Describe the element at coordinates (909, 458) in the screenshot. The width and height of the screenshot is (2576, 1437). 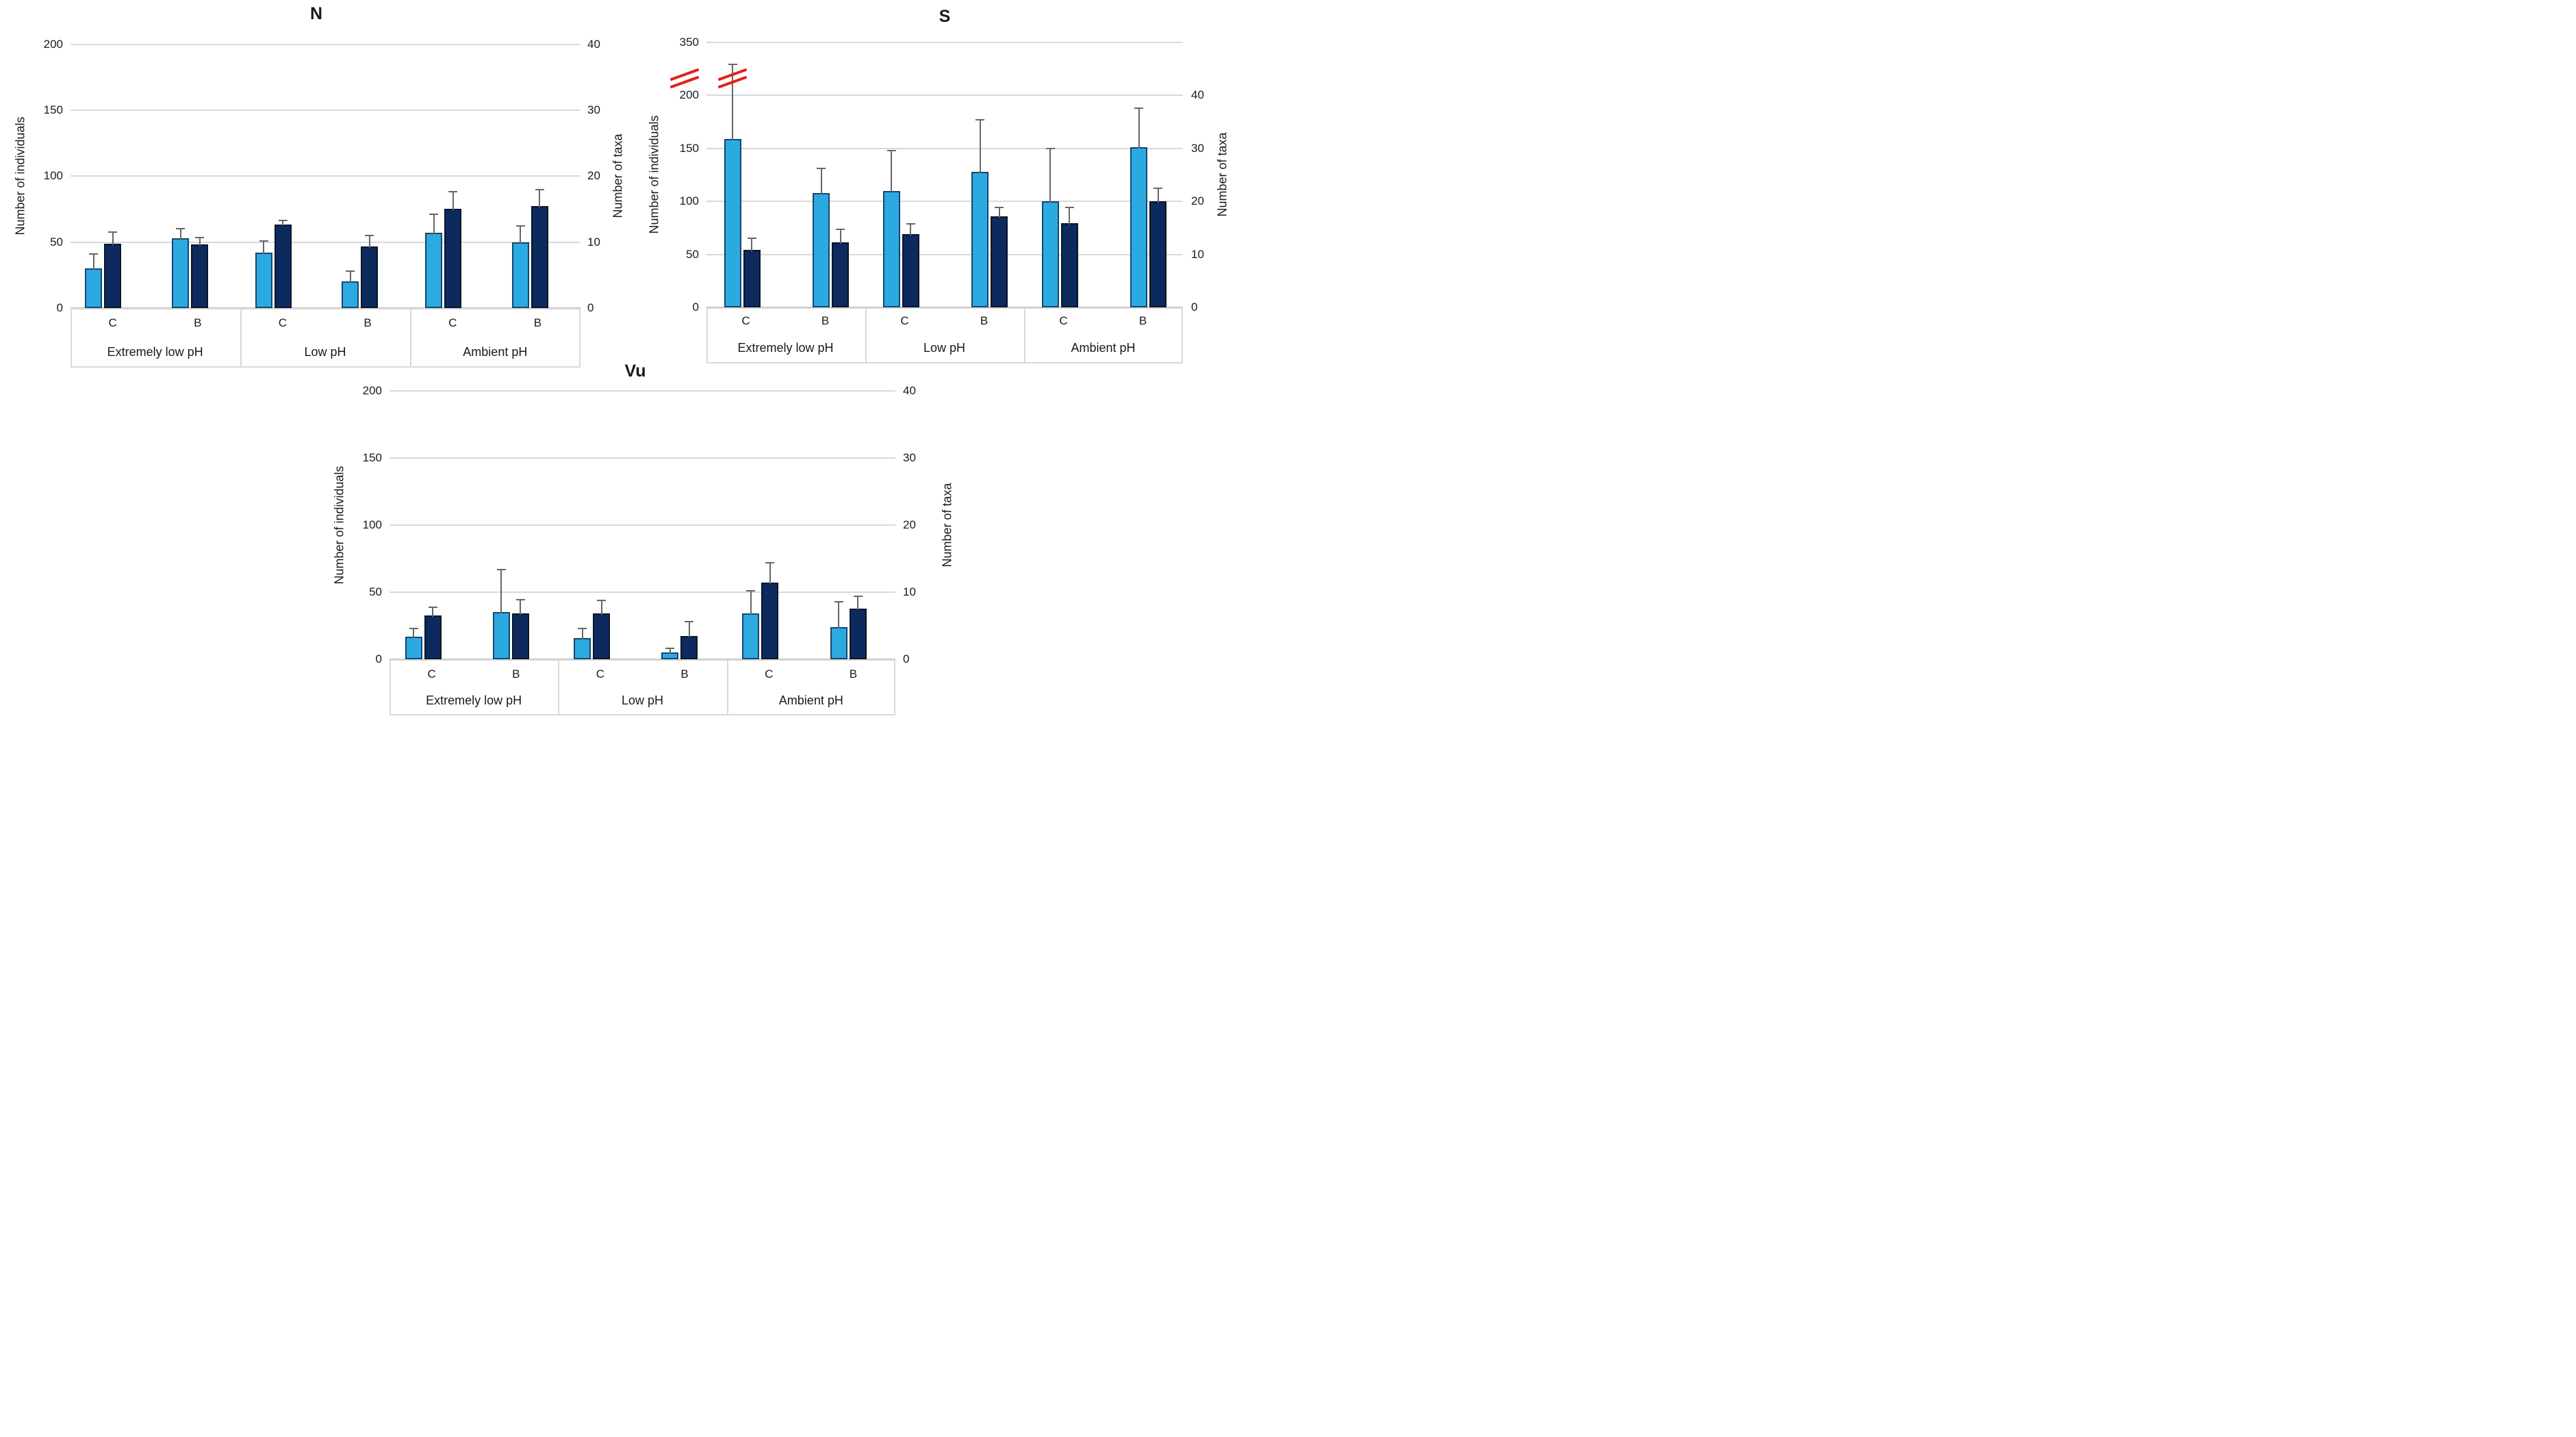
I see `y2-axis-tick-label: 30` at that location.